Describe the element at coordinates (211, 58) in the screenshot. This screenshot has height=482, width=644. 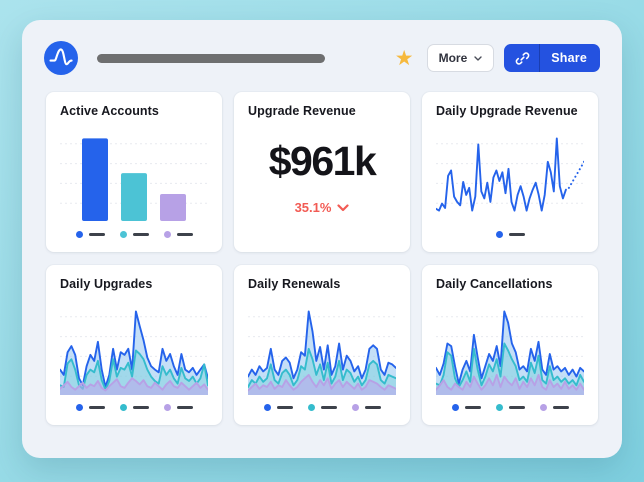
I see `dashboard-title-placeholder` at that location.